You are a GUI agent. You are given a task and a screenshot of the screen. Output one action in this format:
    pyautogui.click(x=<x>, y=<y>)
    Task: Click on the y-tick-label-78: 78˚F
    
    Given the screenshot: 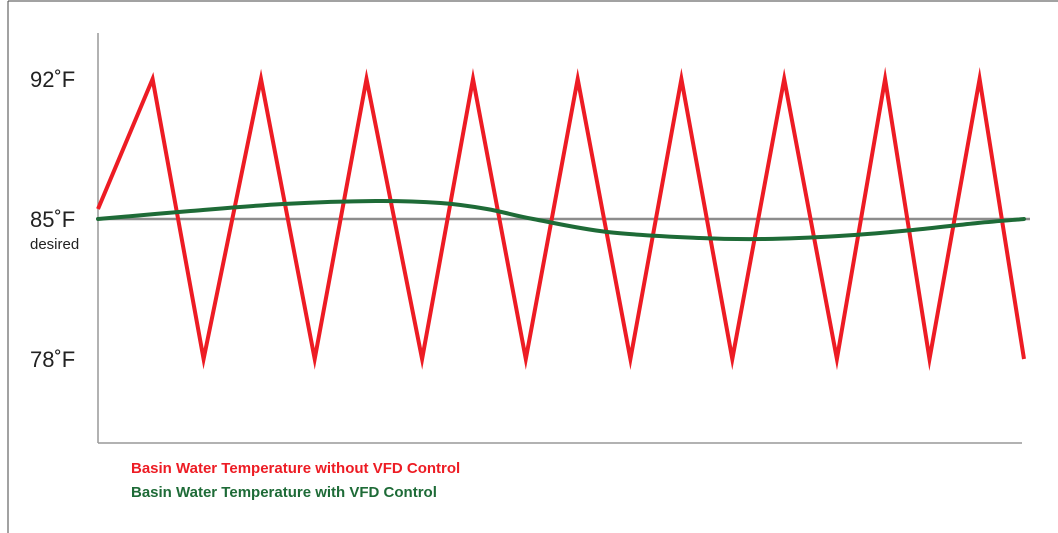 What is the action you would take?
    pyautogui.click(x=52, y=359)
    